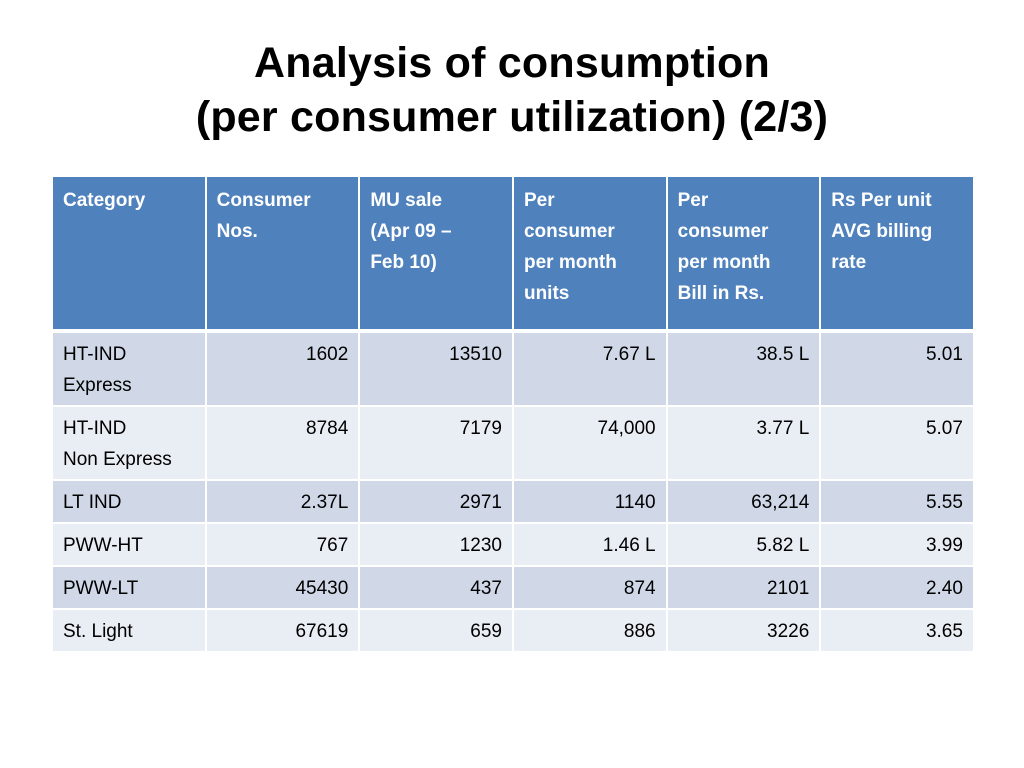 The height and width of the screenshot is (768, 1024). I want to click on header-consumer-nos: Consumer Nos., so click(282, 255).